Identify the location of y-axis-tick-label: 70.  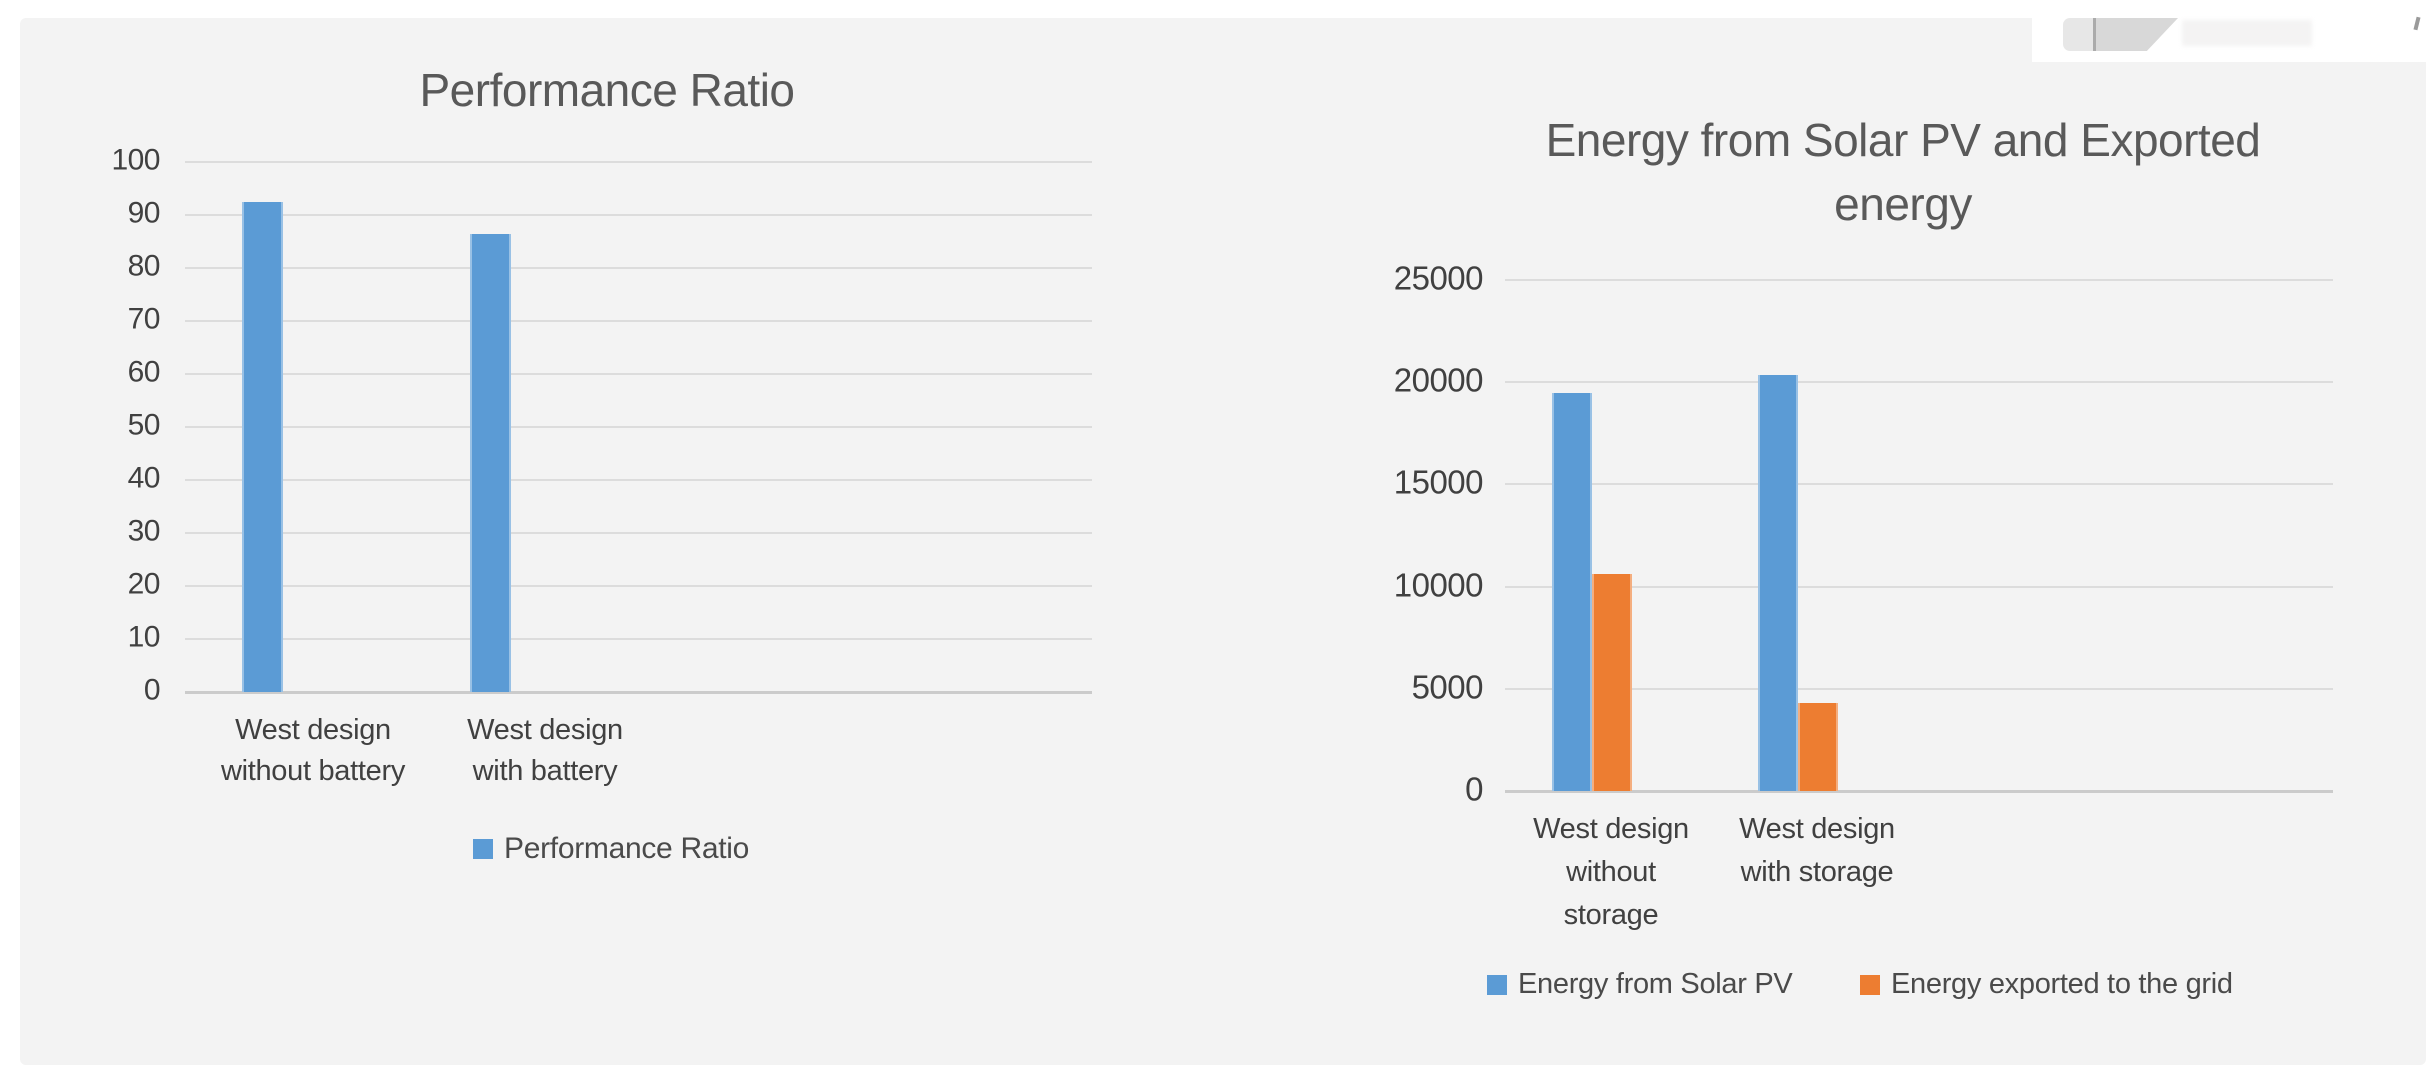
(144, 319).